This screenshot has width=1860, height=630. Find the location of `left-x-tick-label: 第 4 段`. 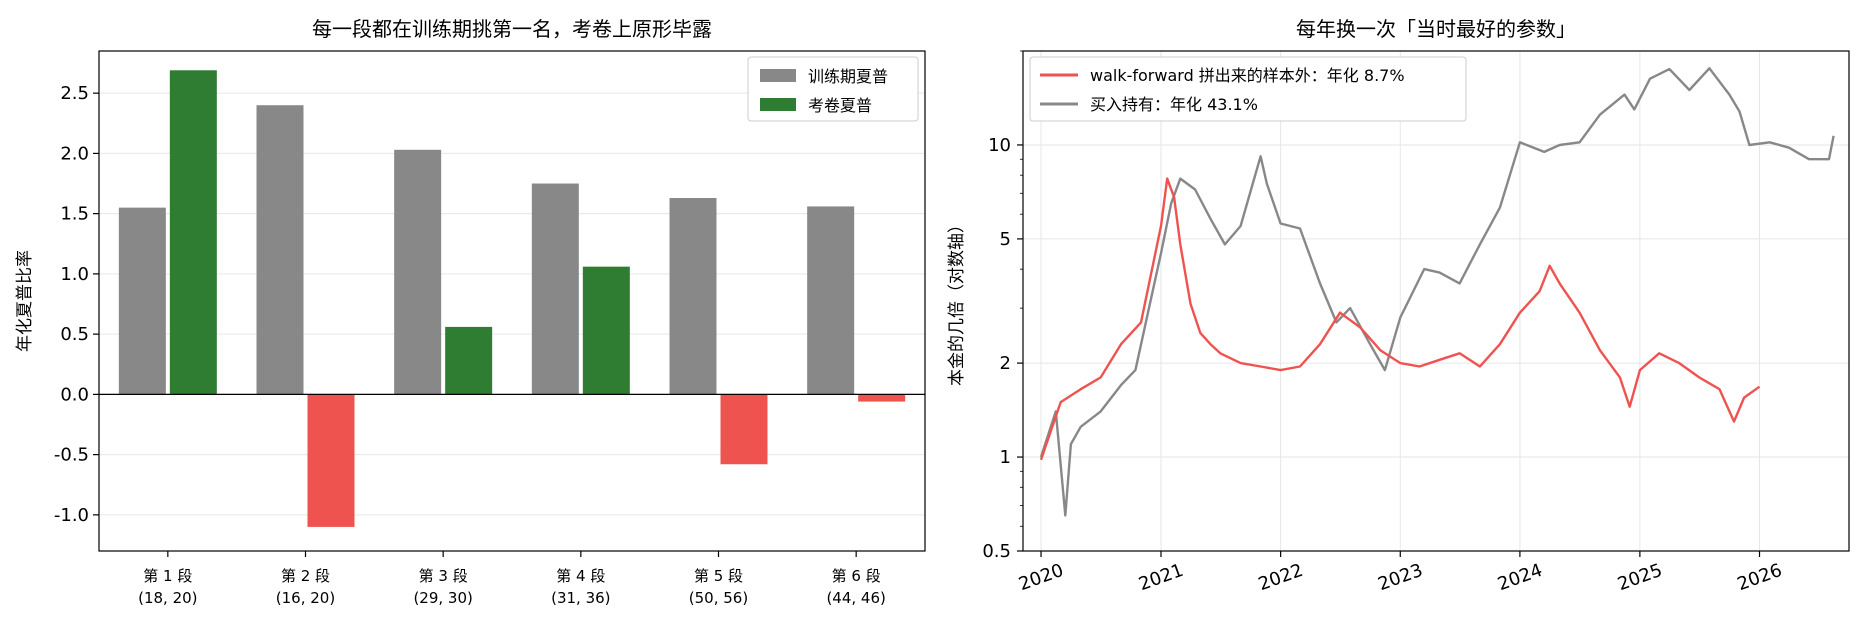

left-x-tick-label: 第 4 段 is located at coordinates (580, 576).